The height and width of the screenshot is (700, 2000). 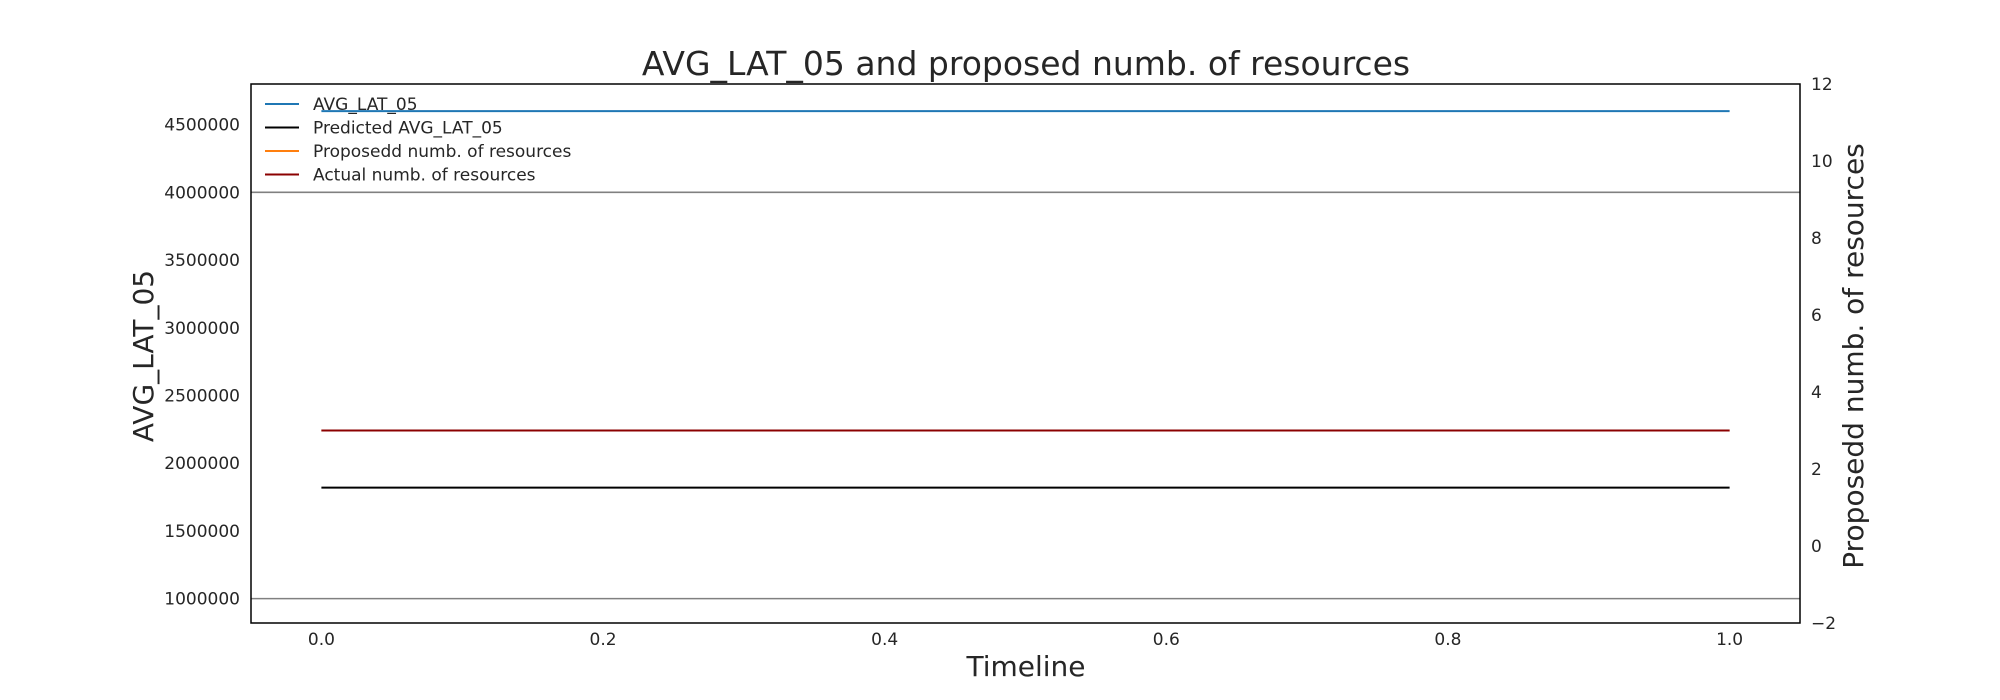 I want to click on y-tick-label: 4000000, so click(x=202, y=193).